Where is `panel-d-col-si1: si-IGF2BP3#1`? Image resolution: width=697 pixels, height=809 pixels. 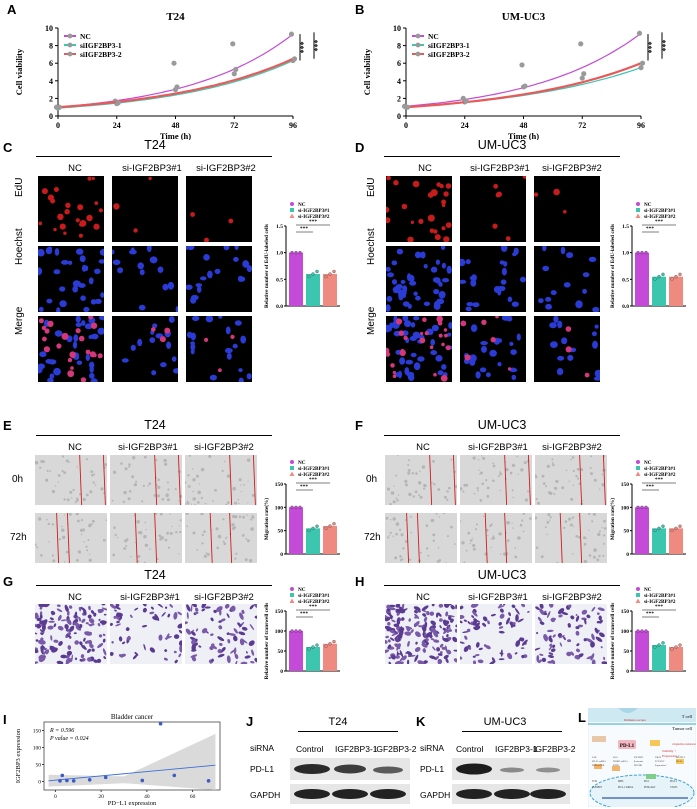 panel-d-col-si1: si-IGF2BP3#1 is located at coordinates (500, 168).